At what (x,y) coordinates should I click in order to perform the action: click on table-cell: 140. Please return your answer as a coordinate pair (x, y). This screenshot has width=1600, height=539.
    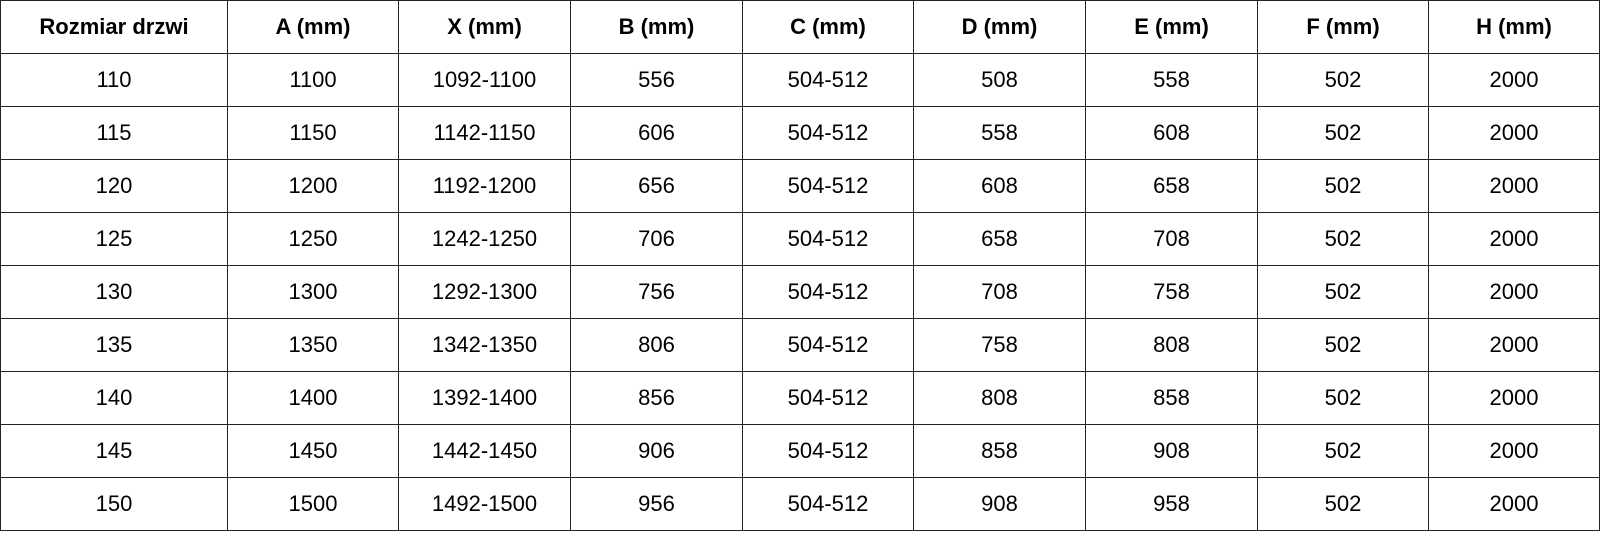
    Looking at the image, I should click on (114, 398).